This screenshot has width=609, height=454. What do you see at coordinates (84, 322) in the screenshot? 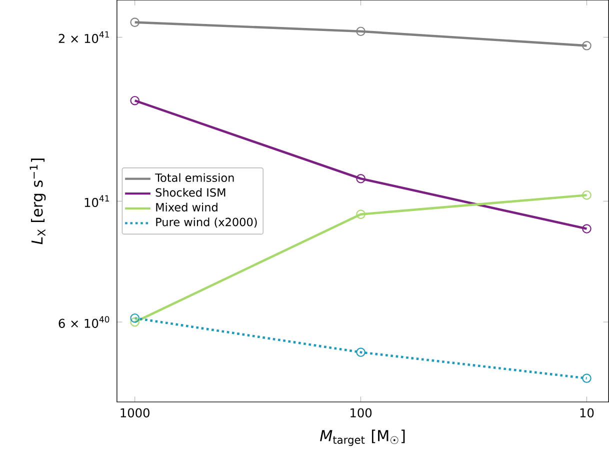
I see `y-tick-label: 6 × 10$^{40}$` at bounding box center [84, 322].